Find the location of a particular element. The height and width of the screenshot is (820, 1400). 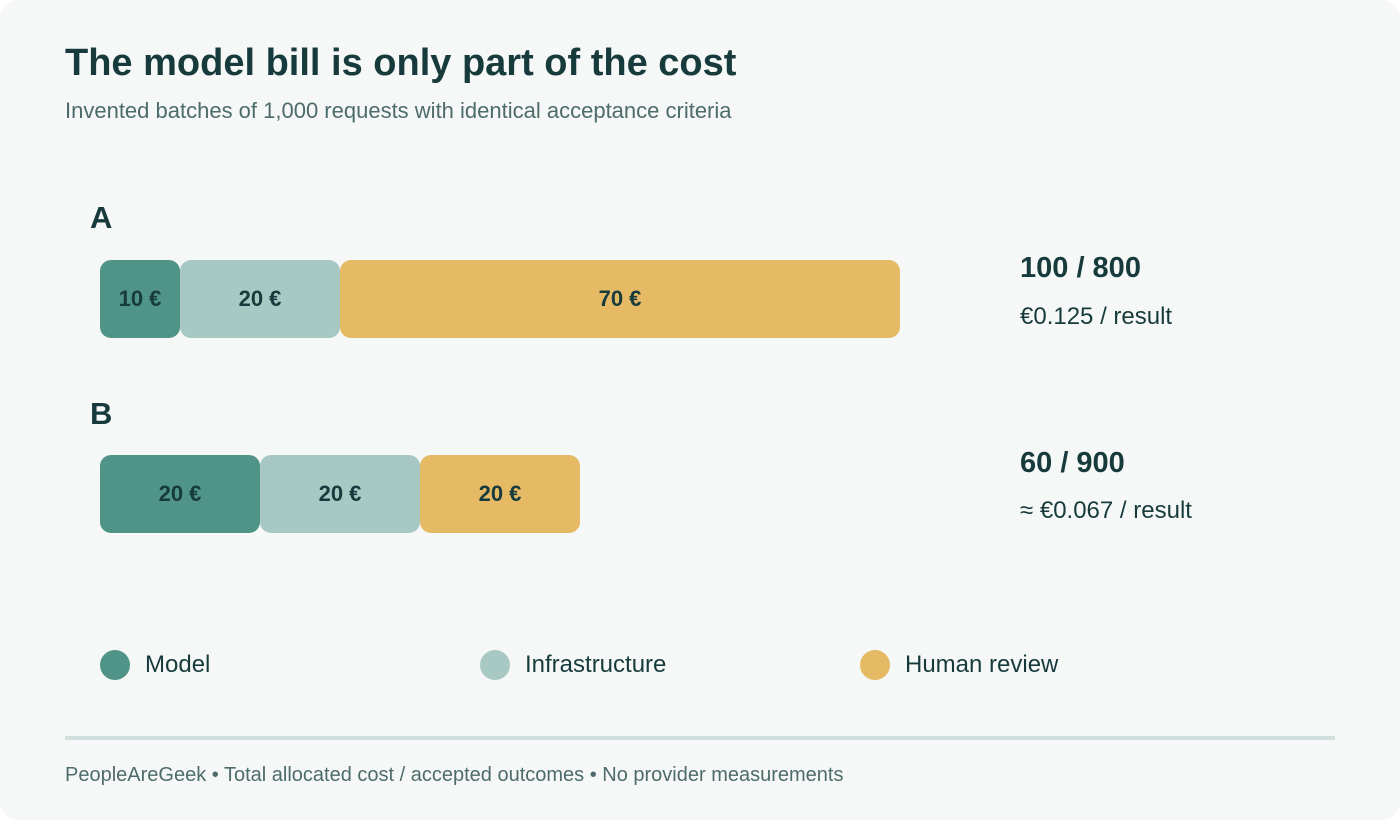

category-label-a: A is located at coordinates (101, 217).